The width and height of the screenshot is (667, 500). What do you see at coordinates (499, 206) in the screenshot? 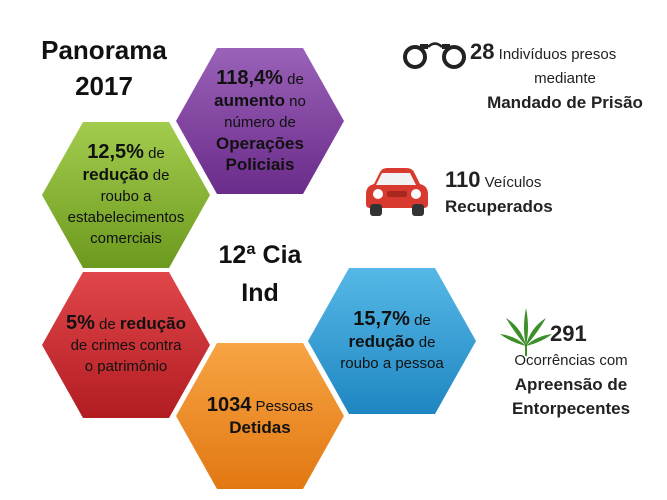
I see `text-bold: Recuperados` at bounding box center [499, 206].